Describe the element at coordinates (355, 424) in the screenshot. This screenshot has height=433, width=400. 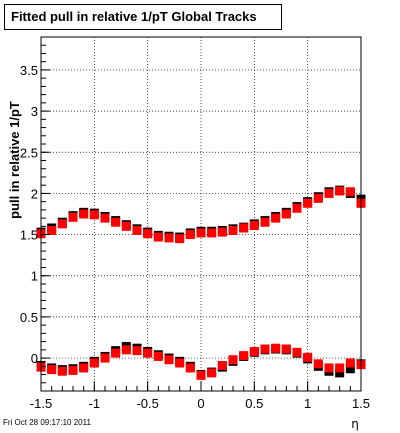
I see `x-axis-label: η` at that location.